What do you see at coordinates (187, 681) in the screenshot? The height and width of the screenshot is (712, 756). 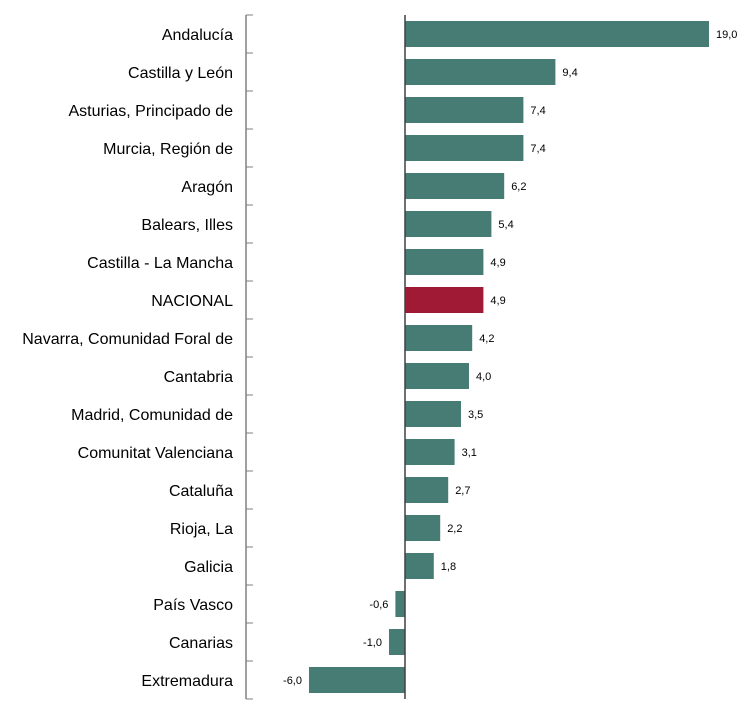 I see `category-label: Extremadura` at bounding box center [187, 681].